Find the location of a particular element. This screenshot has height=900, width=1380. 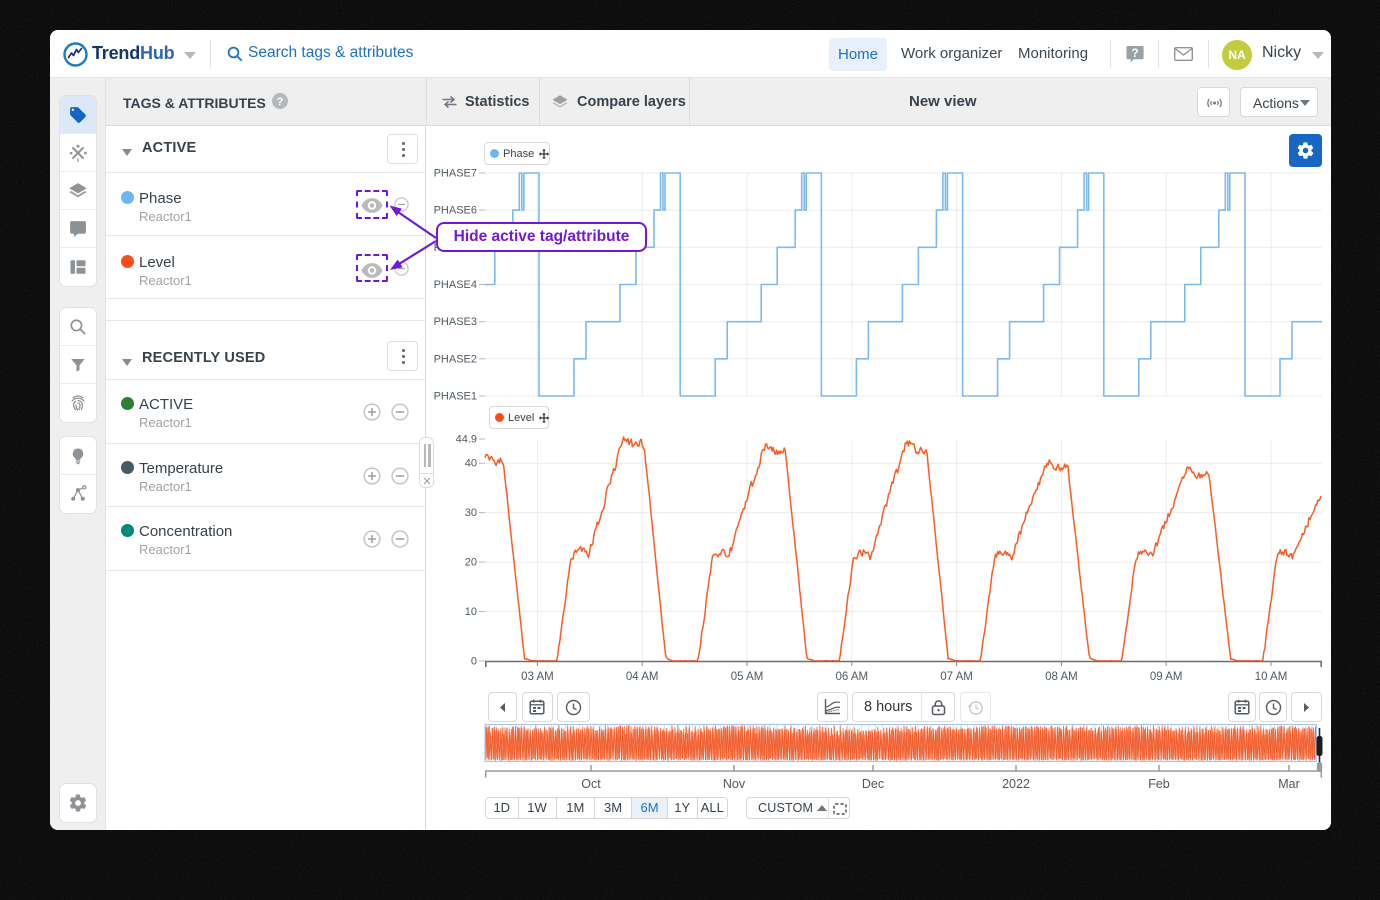

svg-text: Feb is located at coordinates (1159, 784).